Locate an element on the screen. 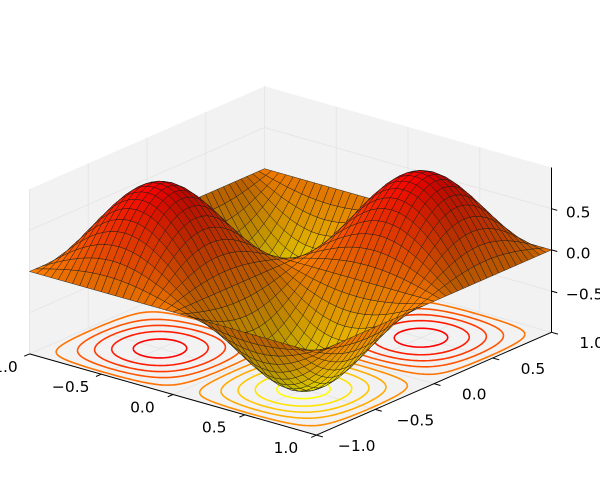  y-tick-label: 1.0 is located at coordinates (589, 343).